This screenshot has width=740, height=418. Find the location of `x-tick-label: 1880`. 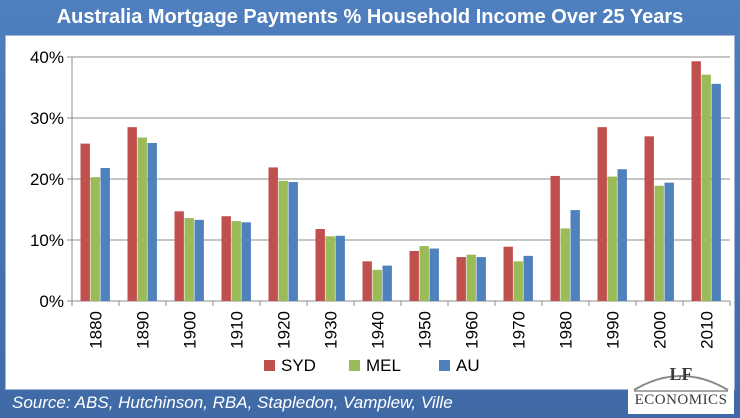

x-tick-label: 1880 is located at coordinates (96, 330).